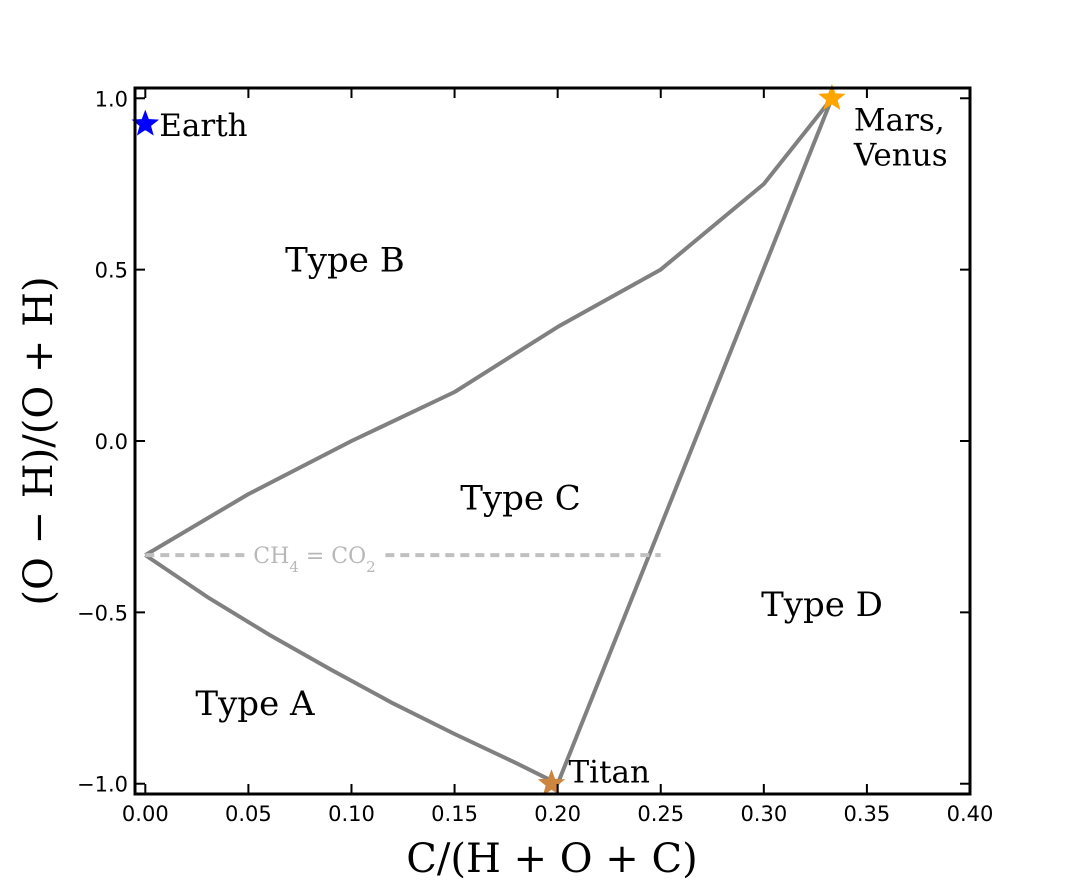 This screenshot has height=883, width=1080. I want to click on point-label-mars-venus-line-2: Venus, so click(900, 155).